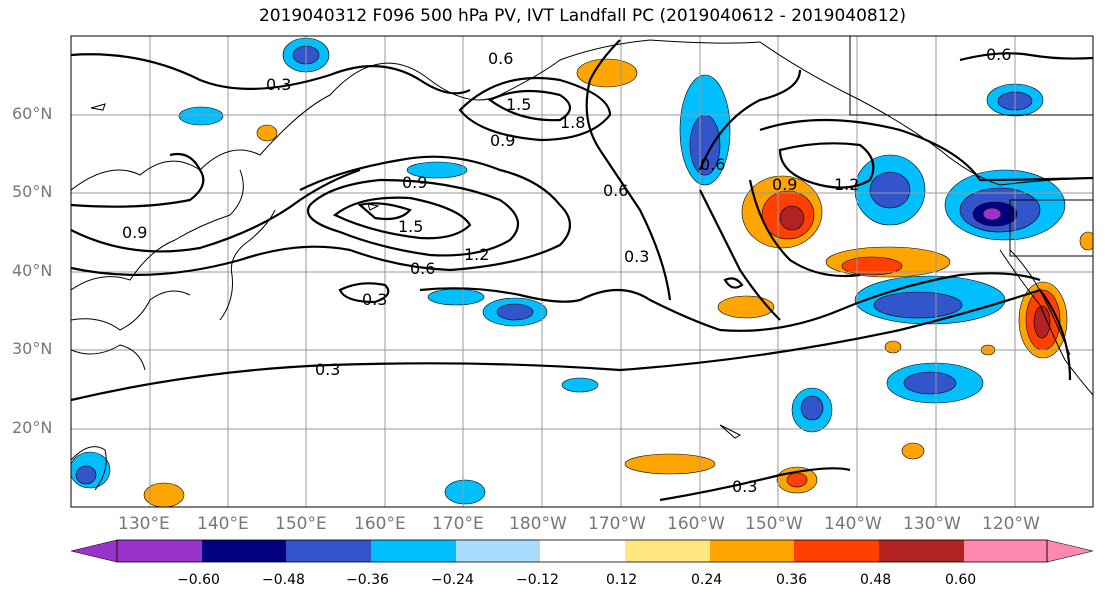  Describe the element at coordinates (1070, 551) in the screenshot. I see `colorbar-extend-high` at that location.